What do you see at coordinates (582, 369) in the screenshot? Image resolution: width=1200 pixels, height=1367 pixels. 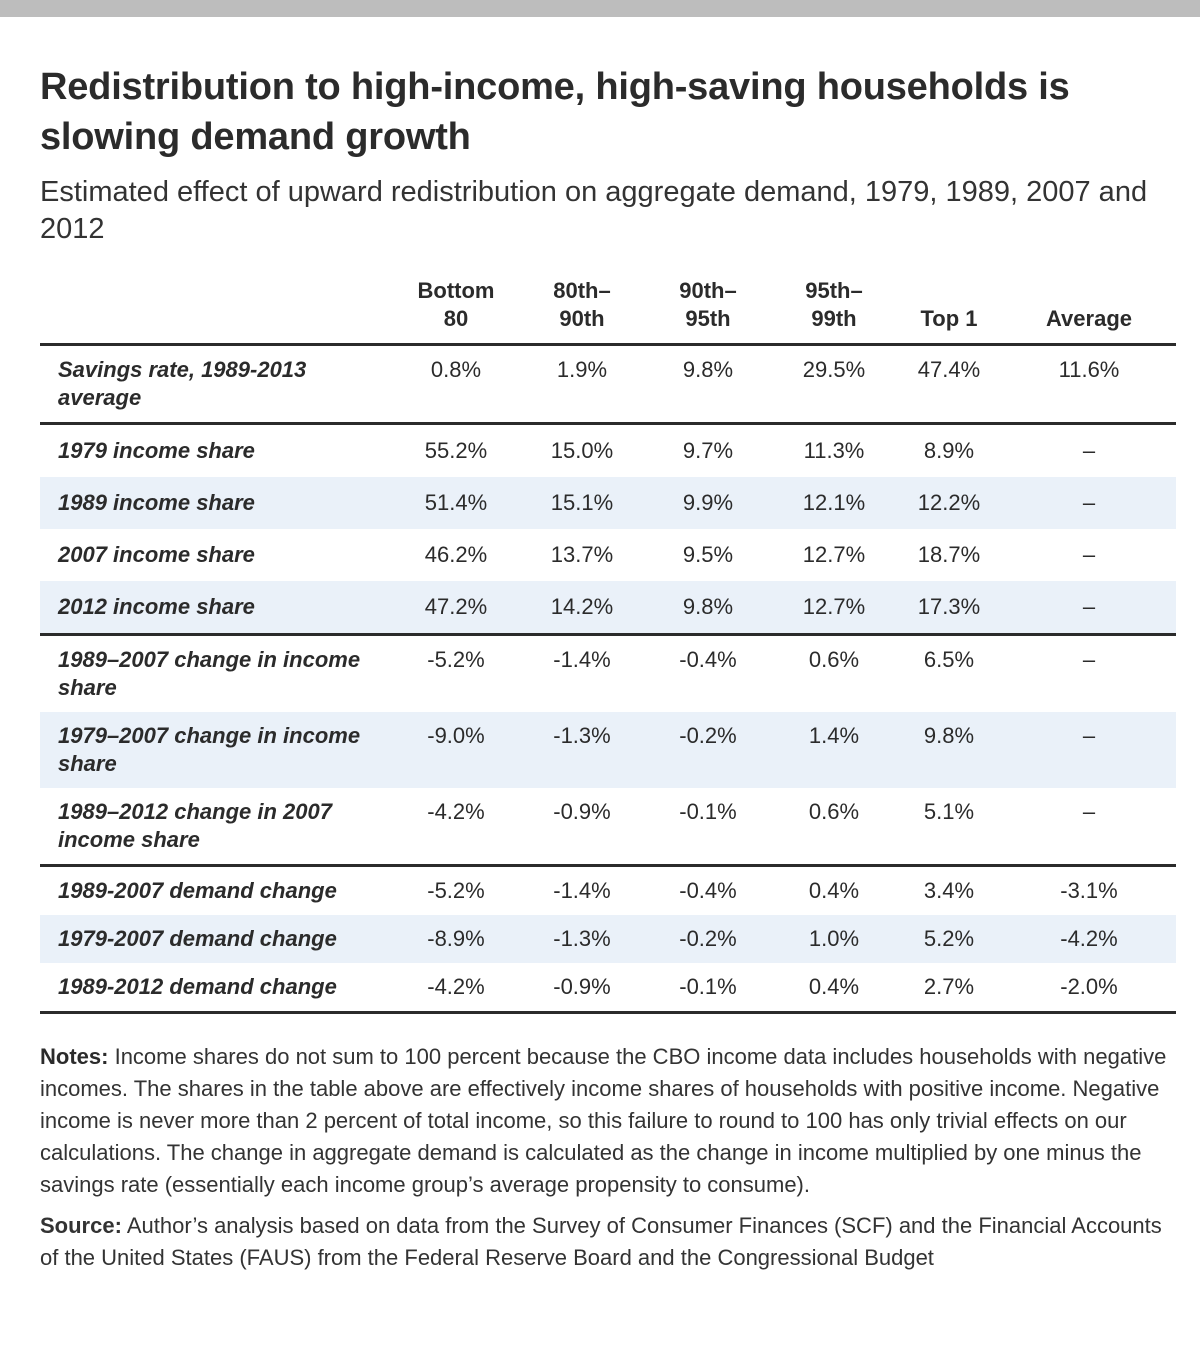 I see `table-cell: 1.9%` at bounding box center [582, 369].